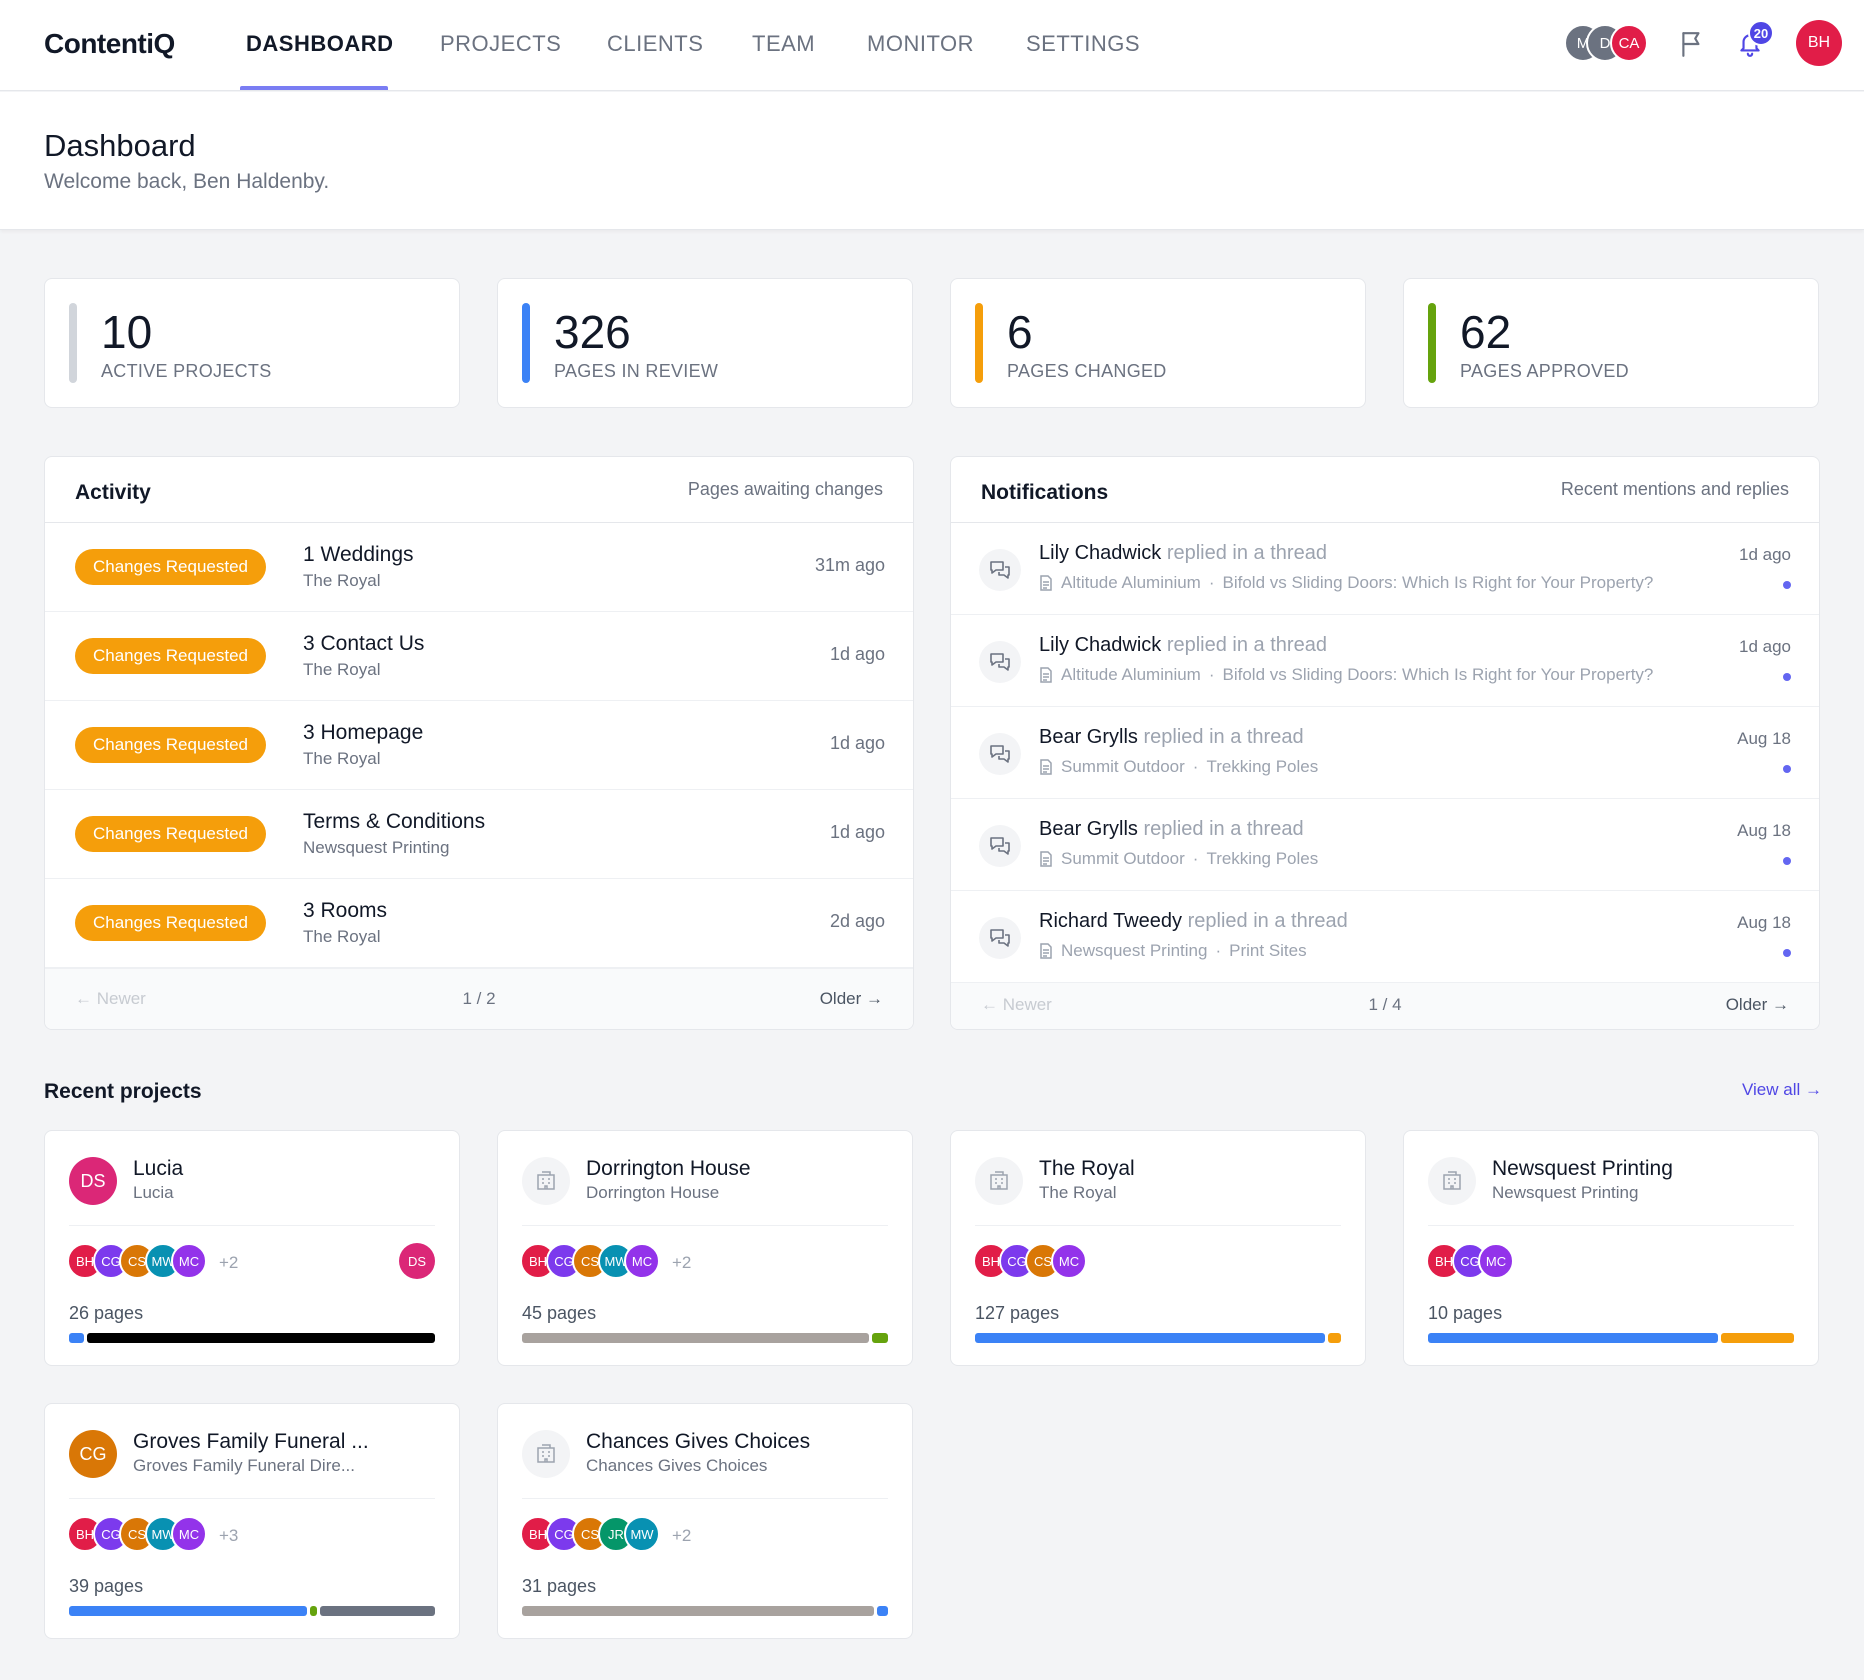 This screenshot has width=1864, height=1680. Describe the element at coordinates (1385, 1004) in the screenshot. I see `page-indicator: 1 / 4` at that location.